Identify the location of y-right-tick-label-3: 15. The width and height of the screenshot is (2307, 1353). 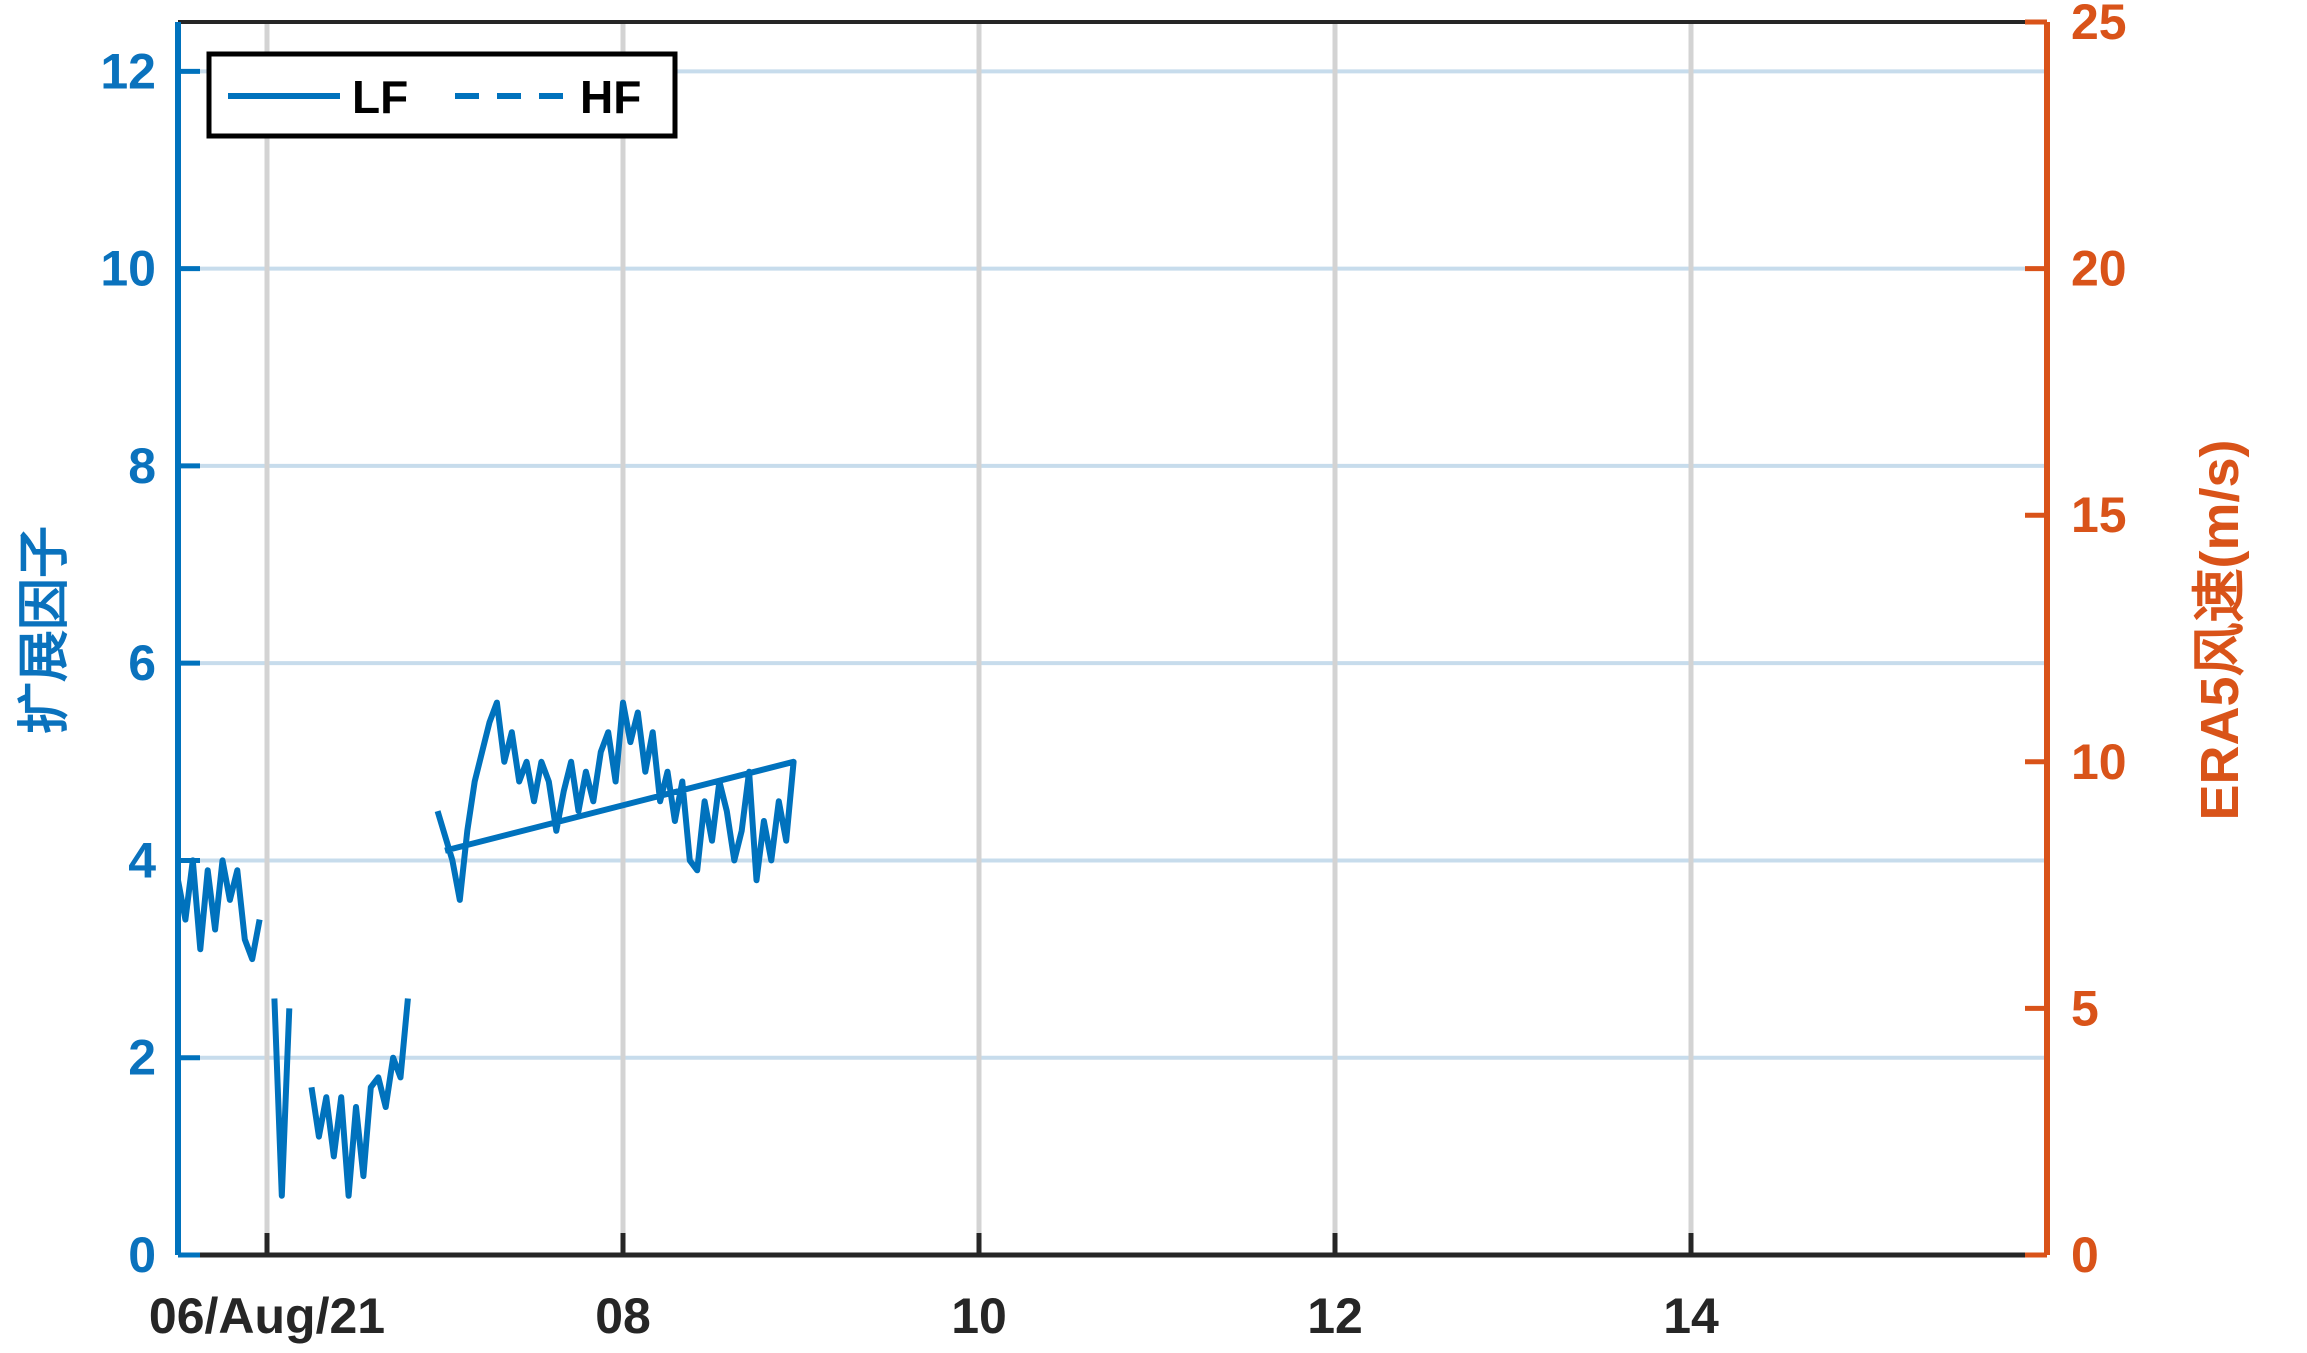
(2099, 515).